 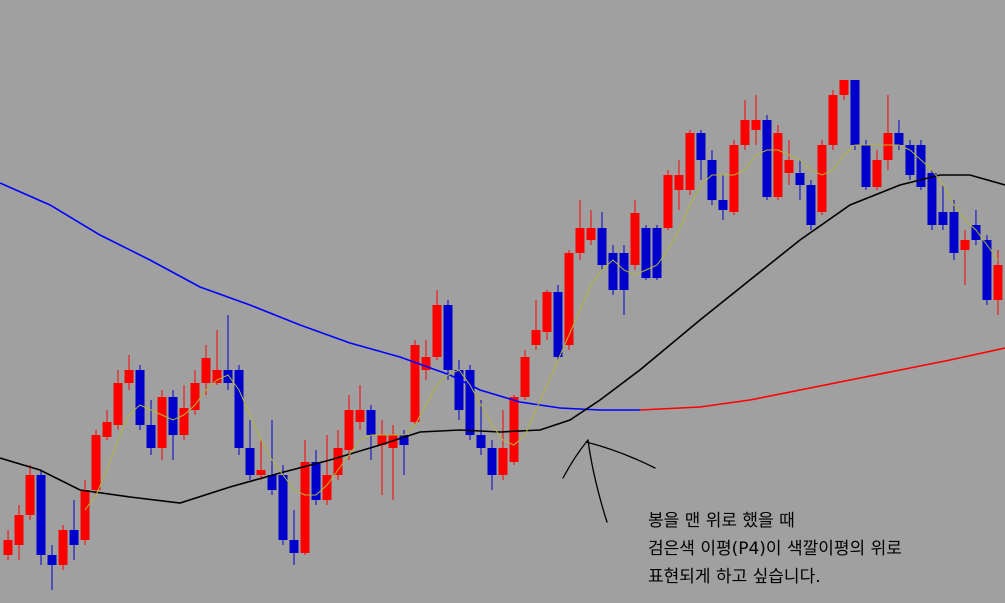 I want to click on arrow-head-right, so click(x=620, y=455).